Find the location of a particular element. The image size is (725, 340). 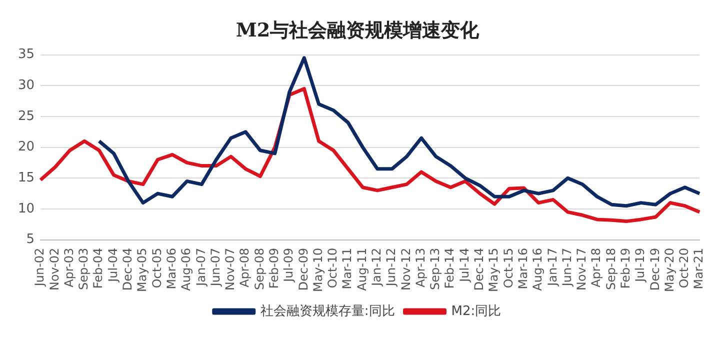

x-tick-label: May-10 is located at coordinates (317, 270).